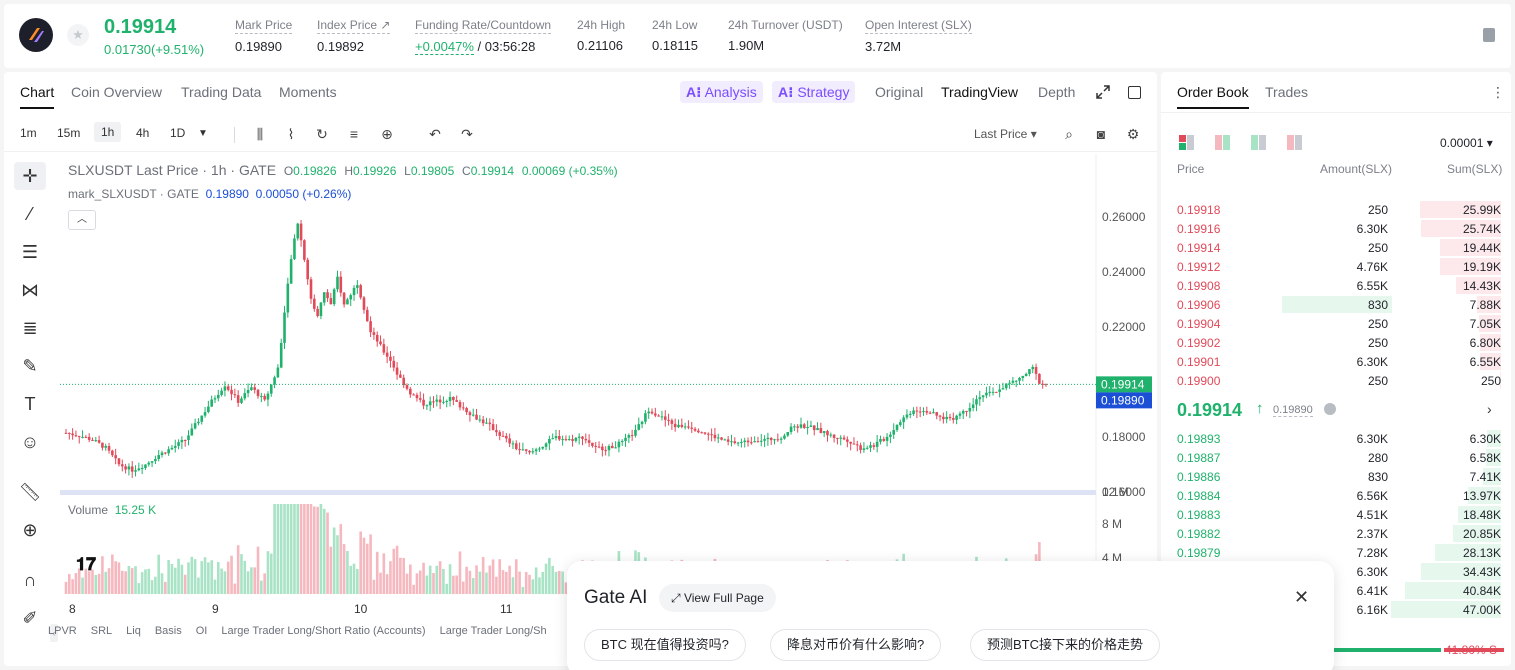 The width and height of the screenshot is (1515, 670). What do you see at coordinates (30, 579) in the screenshot?
I see `magnet-icon: ∩` at bounding box center [30, 579].